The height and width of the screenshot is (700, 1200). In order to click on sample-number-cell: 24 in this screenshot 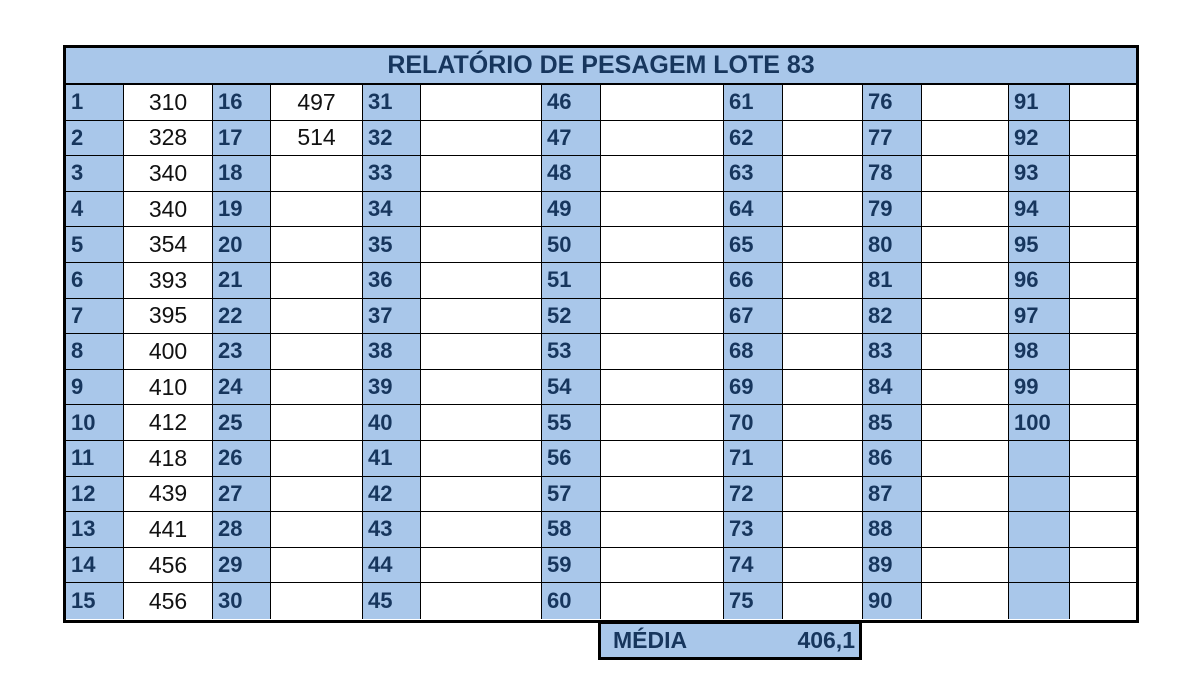, I will do `click(242, 387)`.